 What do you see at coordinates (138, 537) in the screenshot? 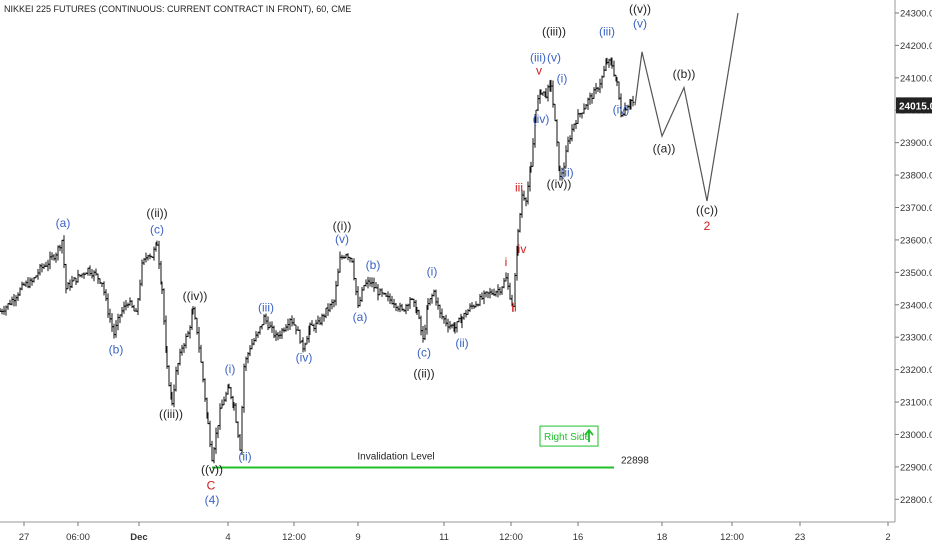
I see `x-tick-label: Dec` at bounding box center [138, 537].